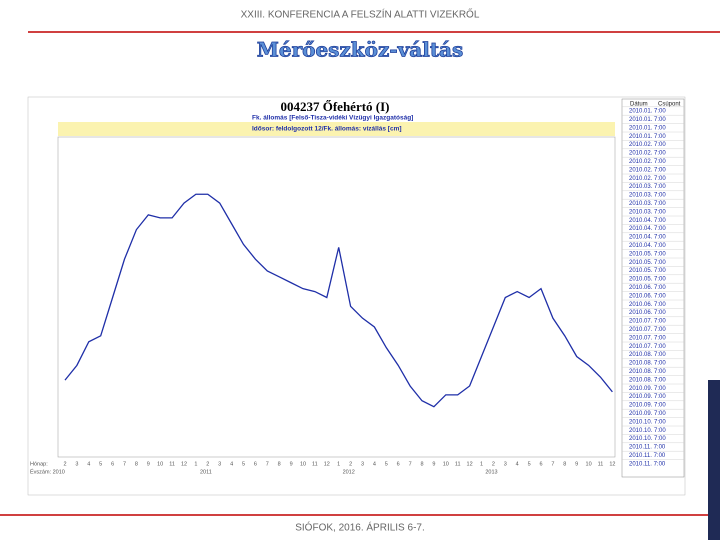  What do you see at coordinates (349, 472) in the screenshot?
I see `year-tick-label: 2012` at bounding box center [349, 472].